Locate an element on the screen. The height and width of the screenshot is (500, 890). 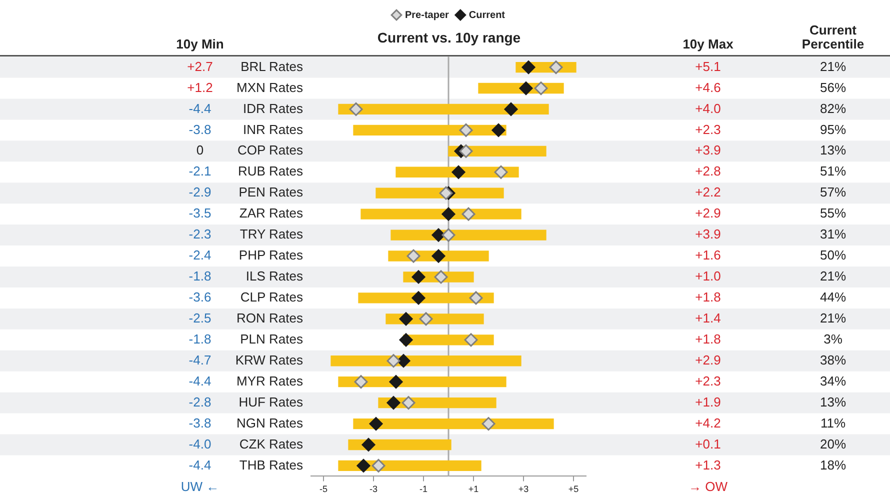
text: → OW is located at coordinates (708, 486).